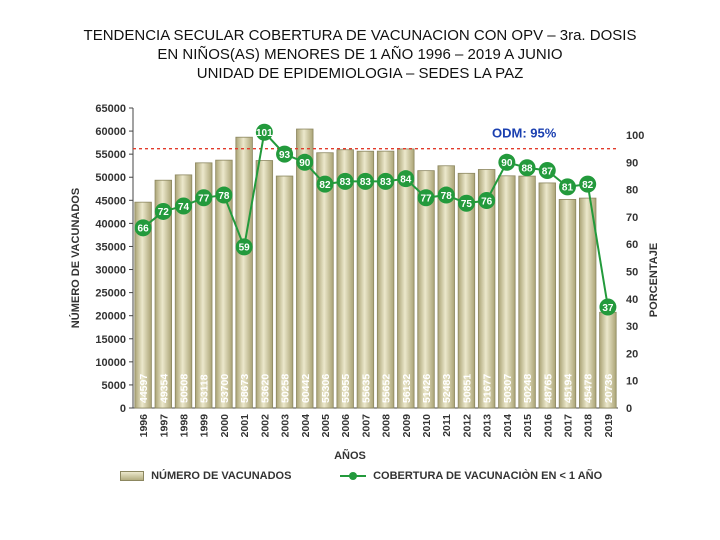 The height and width of the screenshot is (540, 720). Describe the element at coordinates (183, 291) in the screenshot. I see `bar-1998` at that location.